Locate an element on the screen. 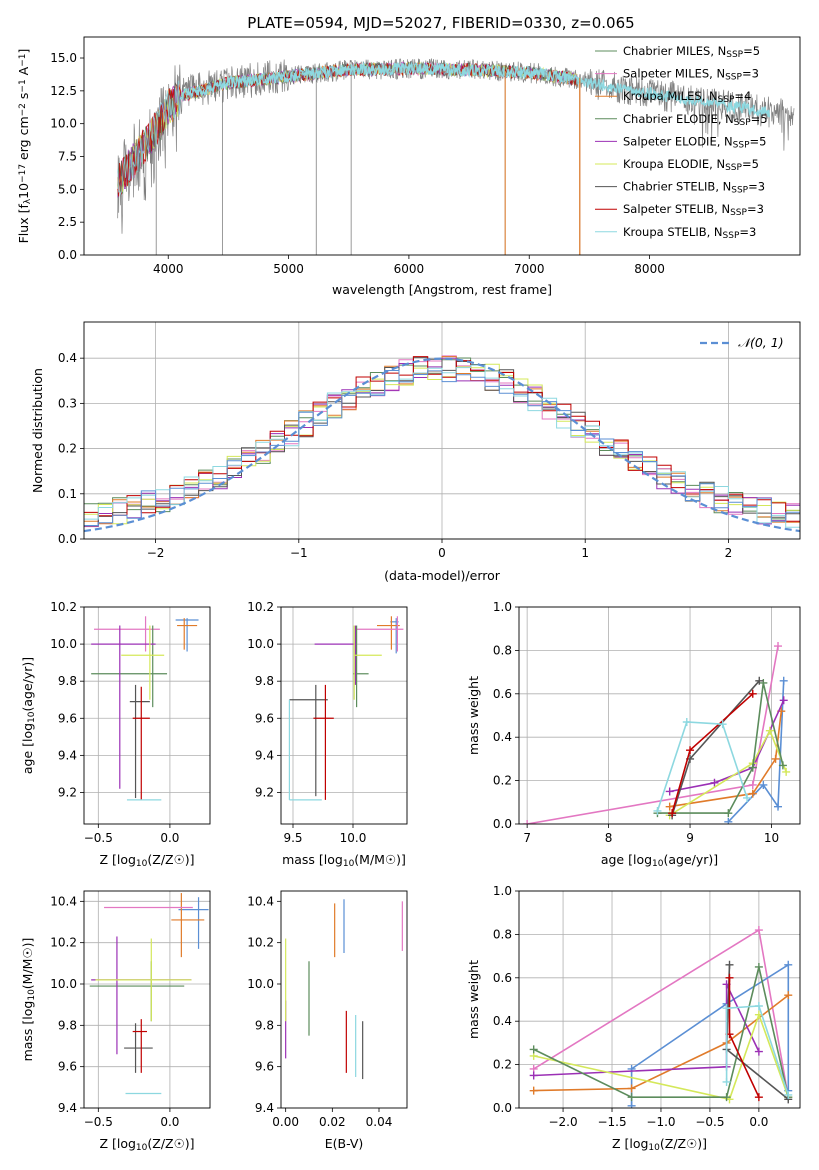 Image resolution: width=819 pixels, height=1170 pixels. y-tick-label: 0.1 is located at coordinates (67, 494).